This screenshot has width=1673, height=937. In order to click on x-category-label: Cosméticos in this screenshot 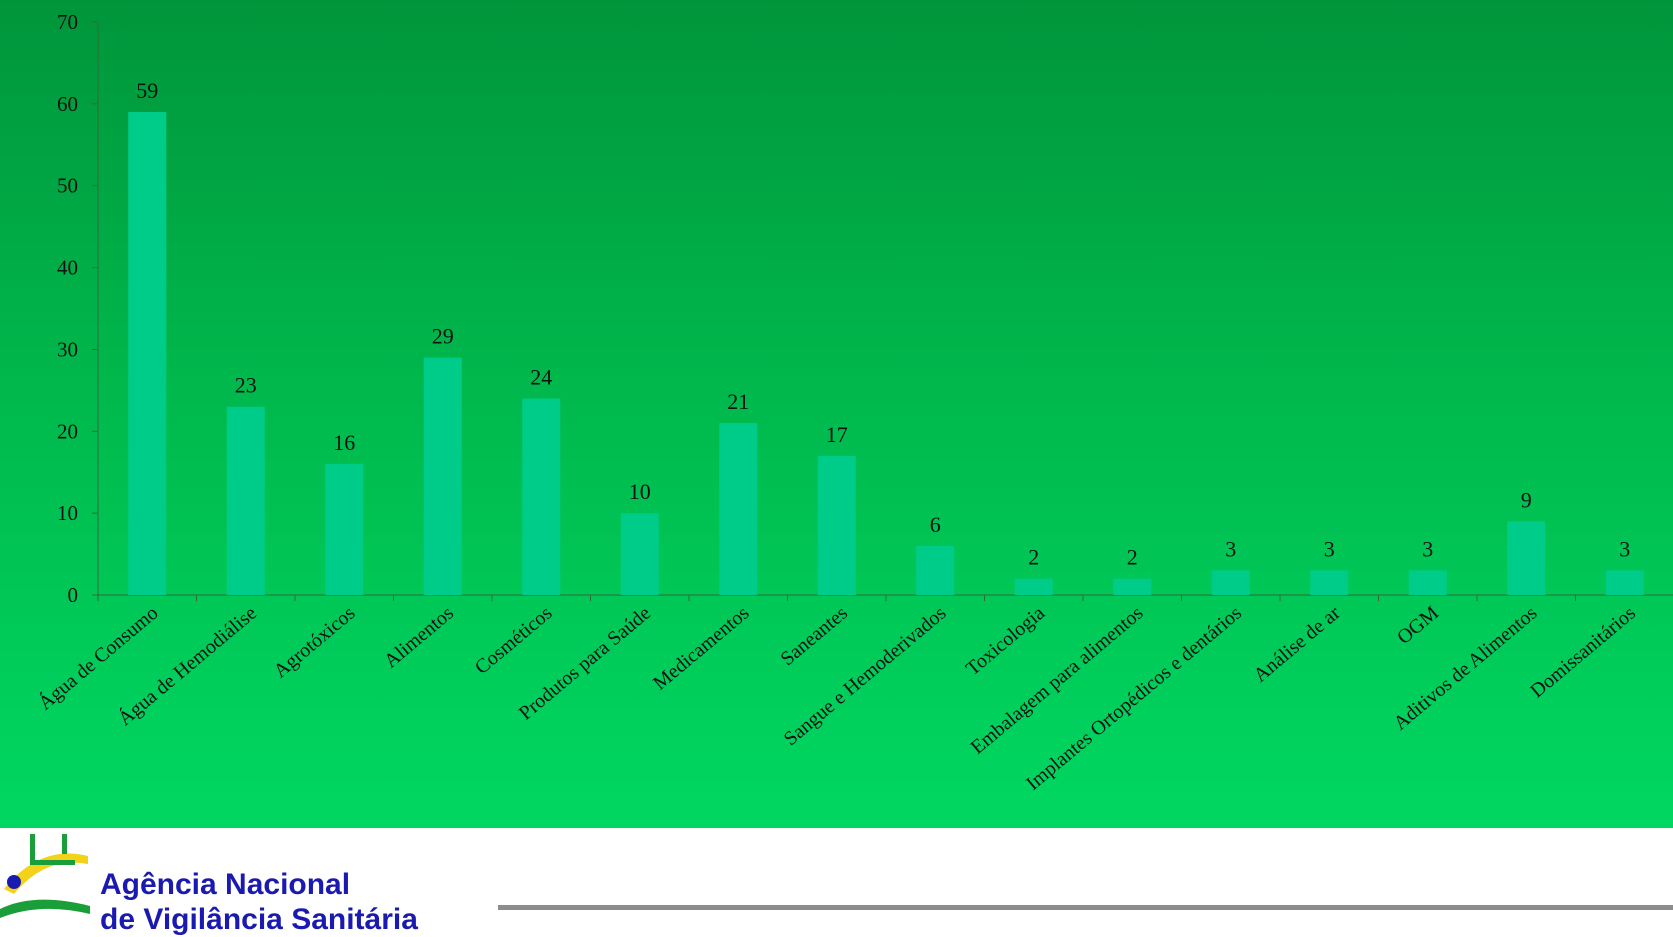, I will do `click(514, 640)`.